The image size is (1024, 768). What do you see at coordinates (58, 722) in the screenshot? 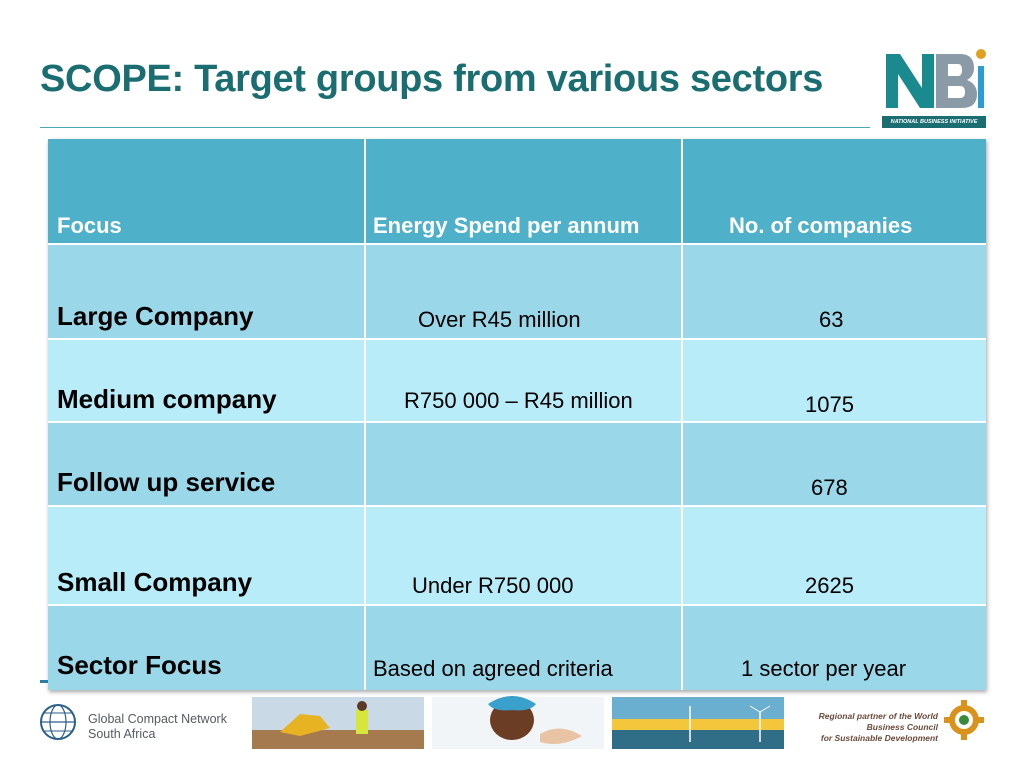
I see `global-compact-globe-icon` at bounding box center [58, 722].